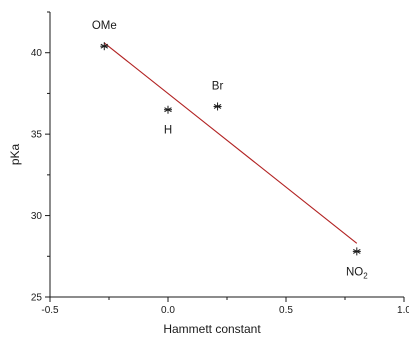  I want to click on point-label: H, so click(168, 131).